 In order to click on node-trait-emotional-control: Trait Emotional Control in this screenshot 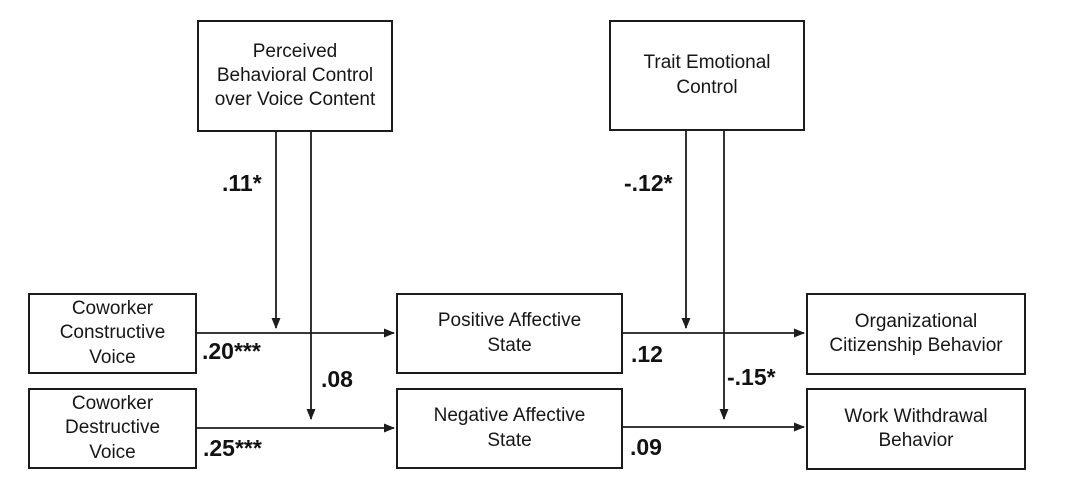, I will do `click(707, 75)`.